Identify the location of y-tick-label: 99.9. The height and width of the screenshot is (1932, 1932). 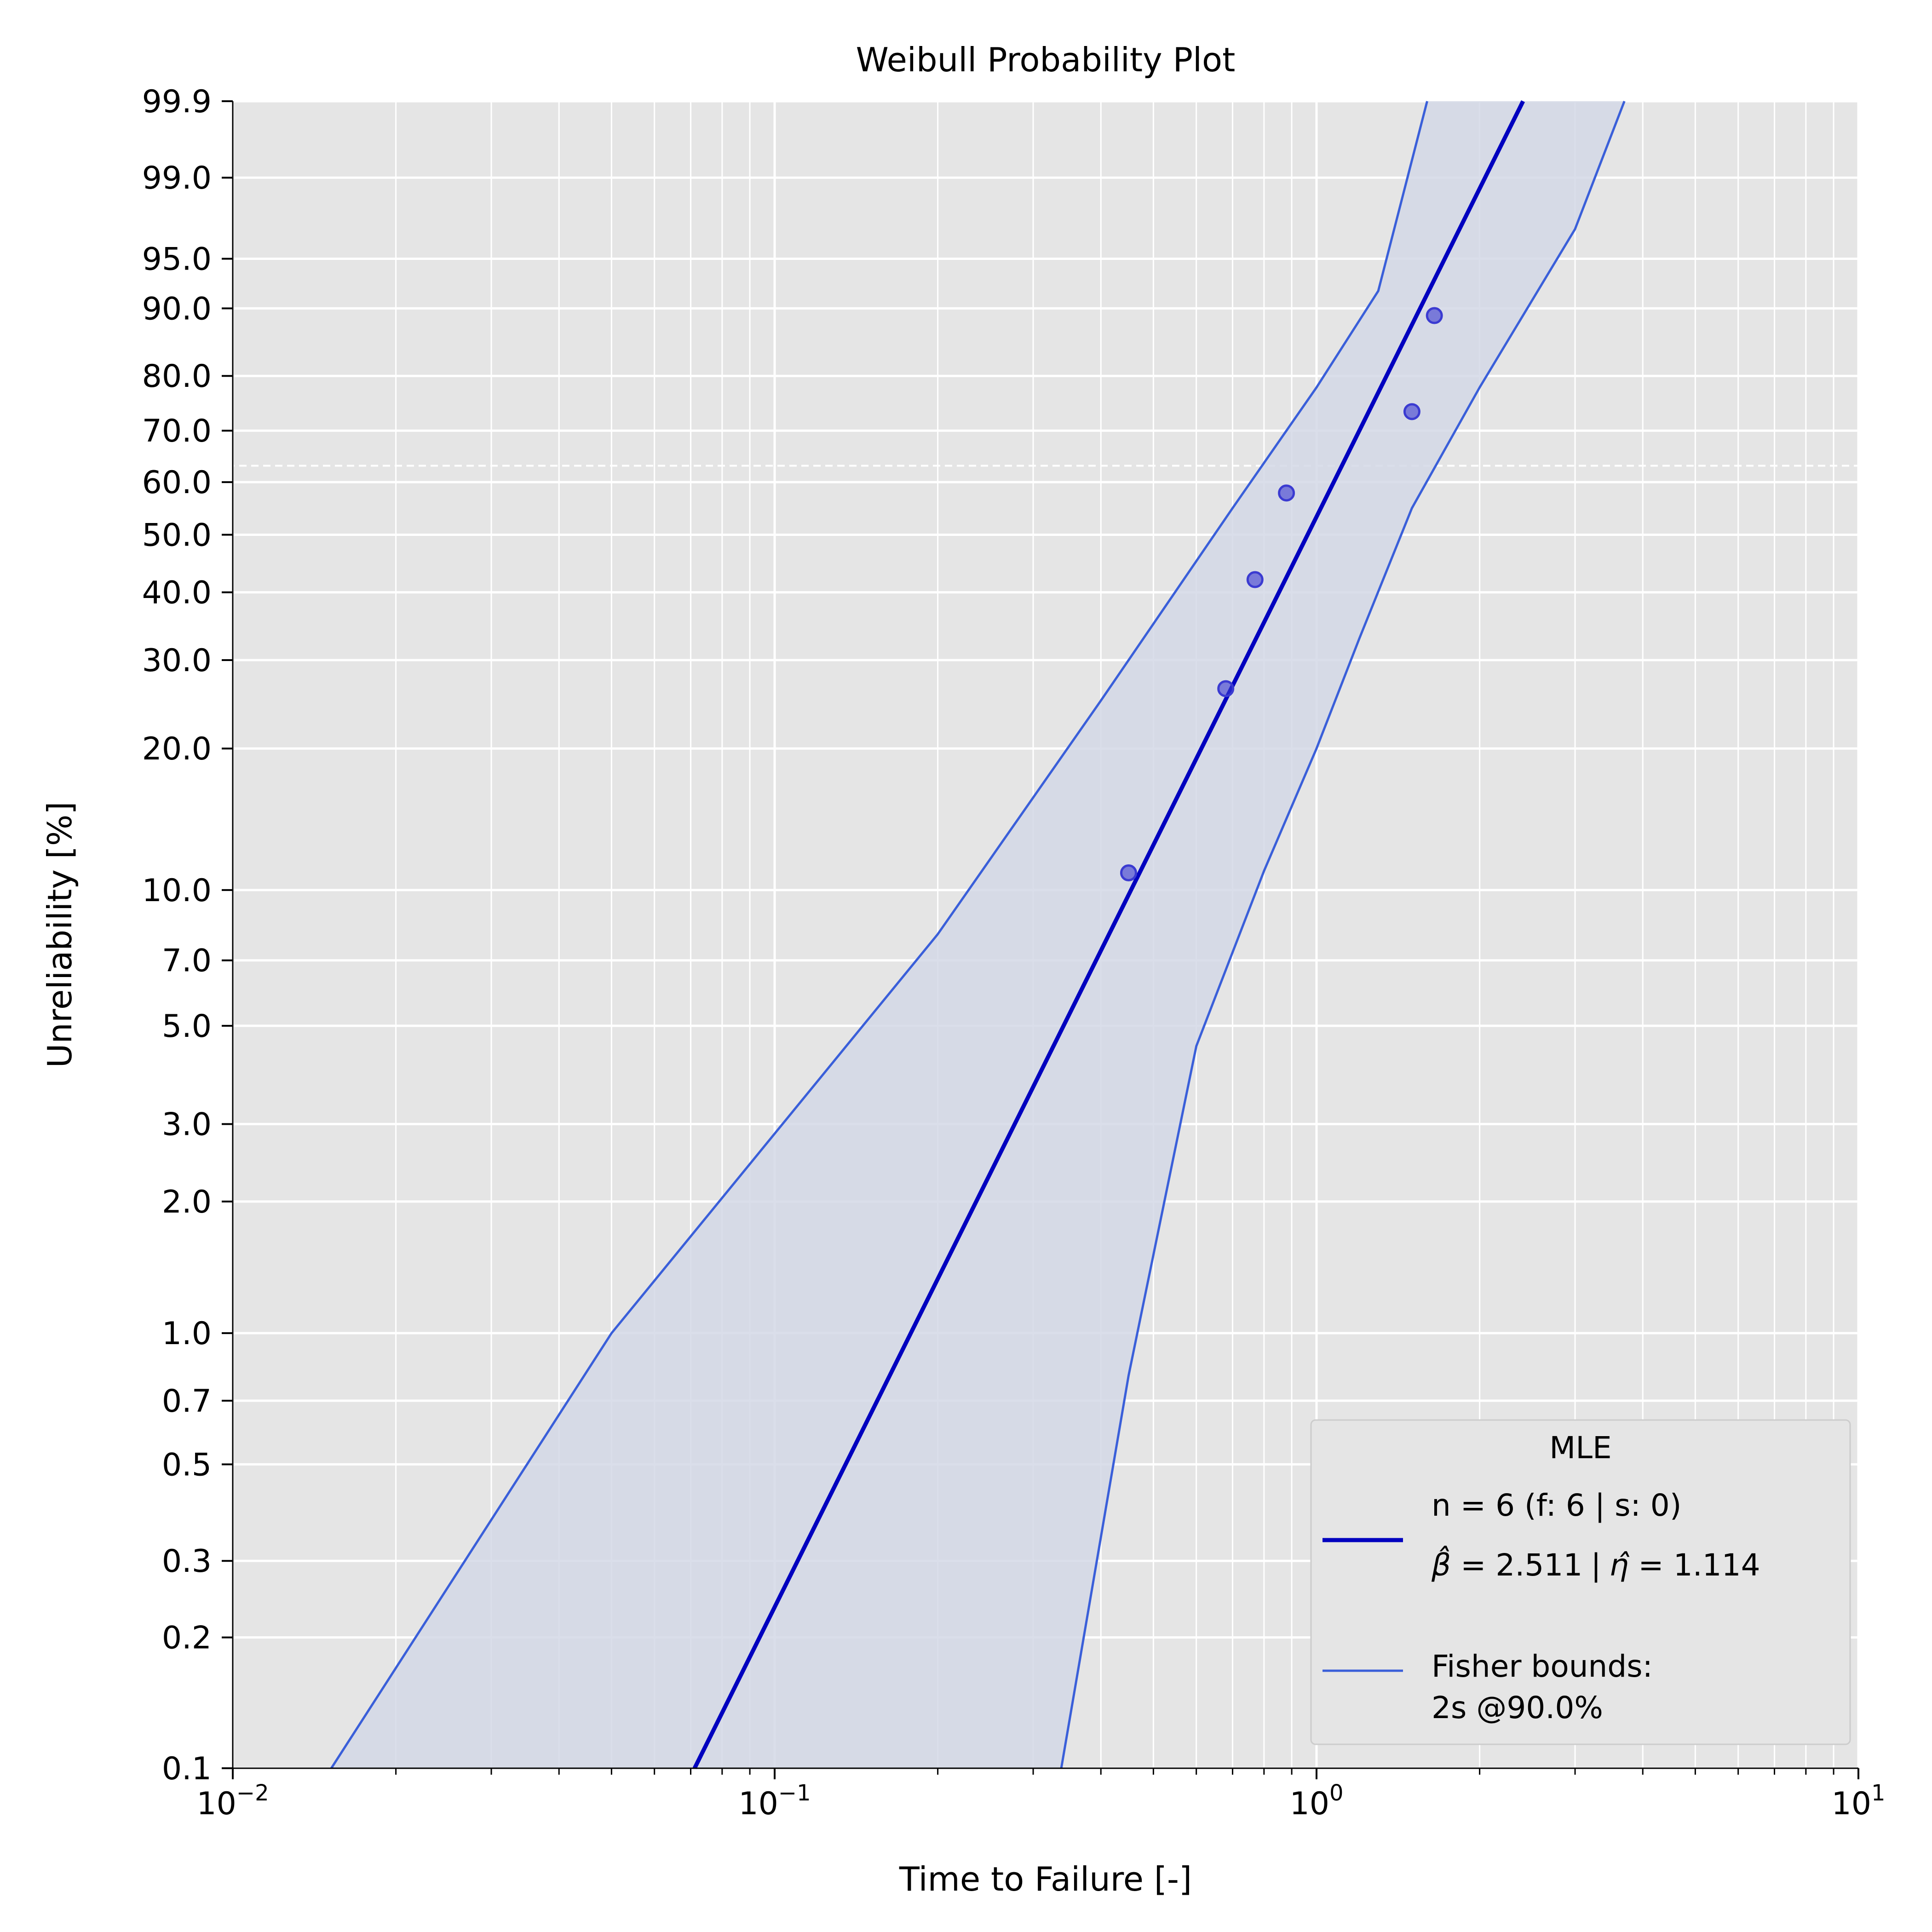
(177, 102).